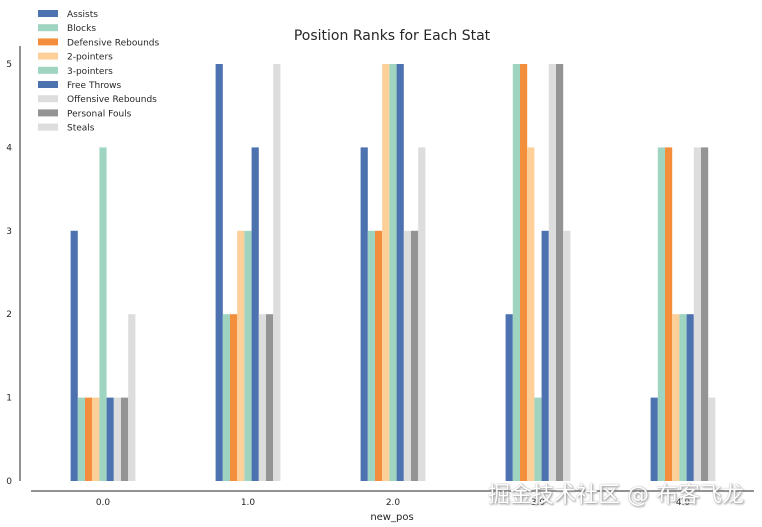 Image resolution: width=762 pixels, height=527 pixels. Describe the element at coordinates (392, 36) in the screenshot. I see `chart-title: Position Ranks for Each Stat` at that location.